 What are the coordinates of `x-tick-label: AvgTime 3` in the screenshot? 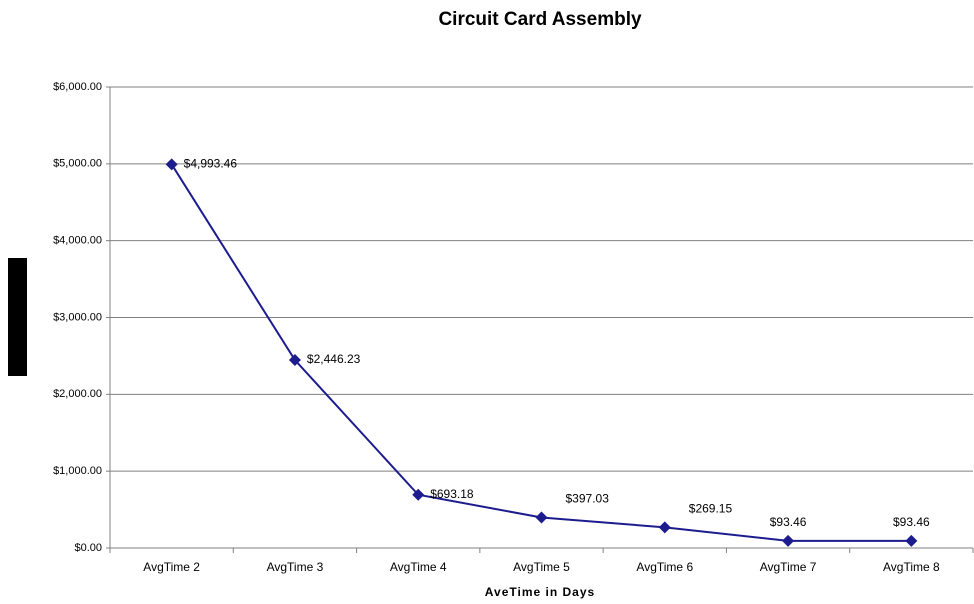 It's located at (295, 567).